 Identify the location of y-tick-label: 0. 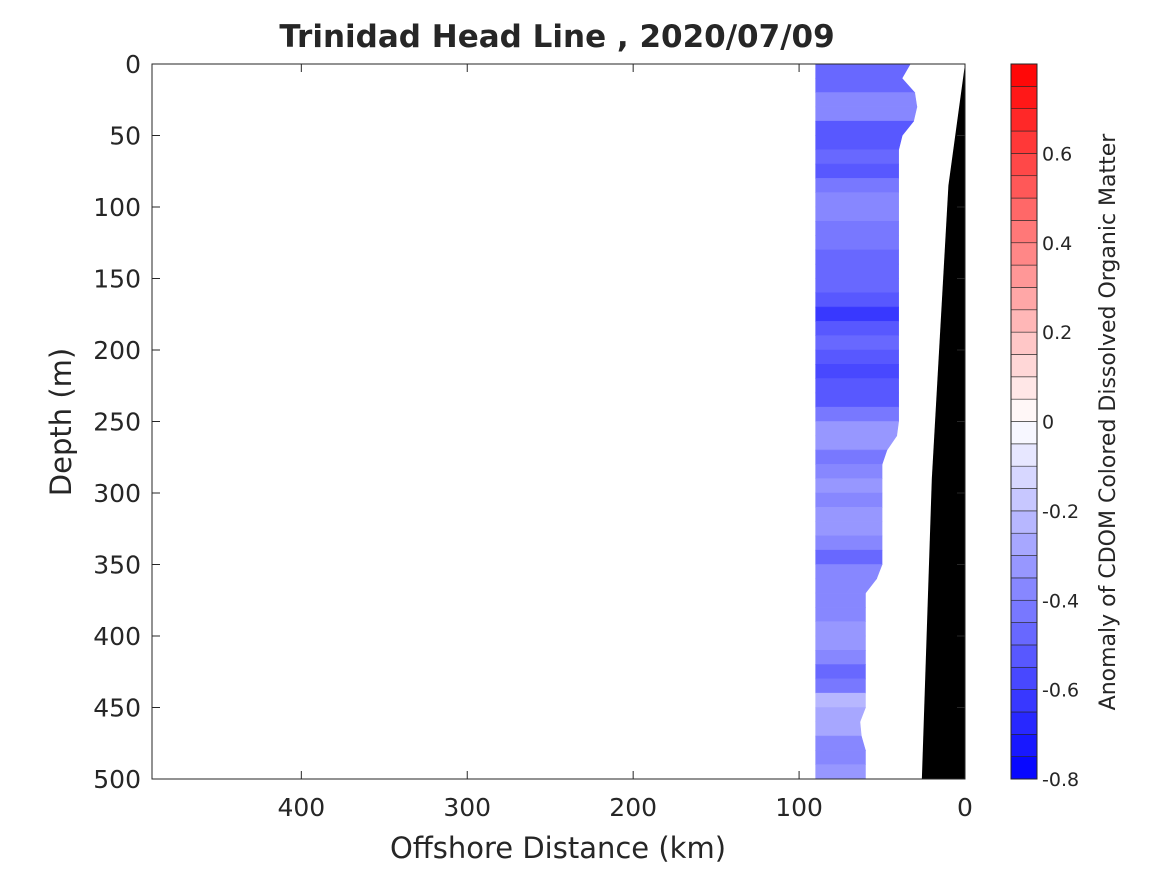
(133, 64).